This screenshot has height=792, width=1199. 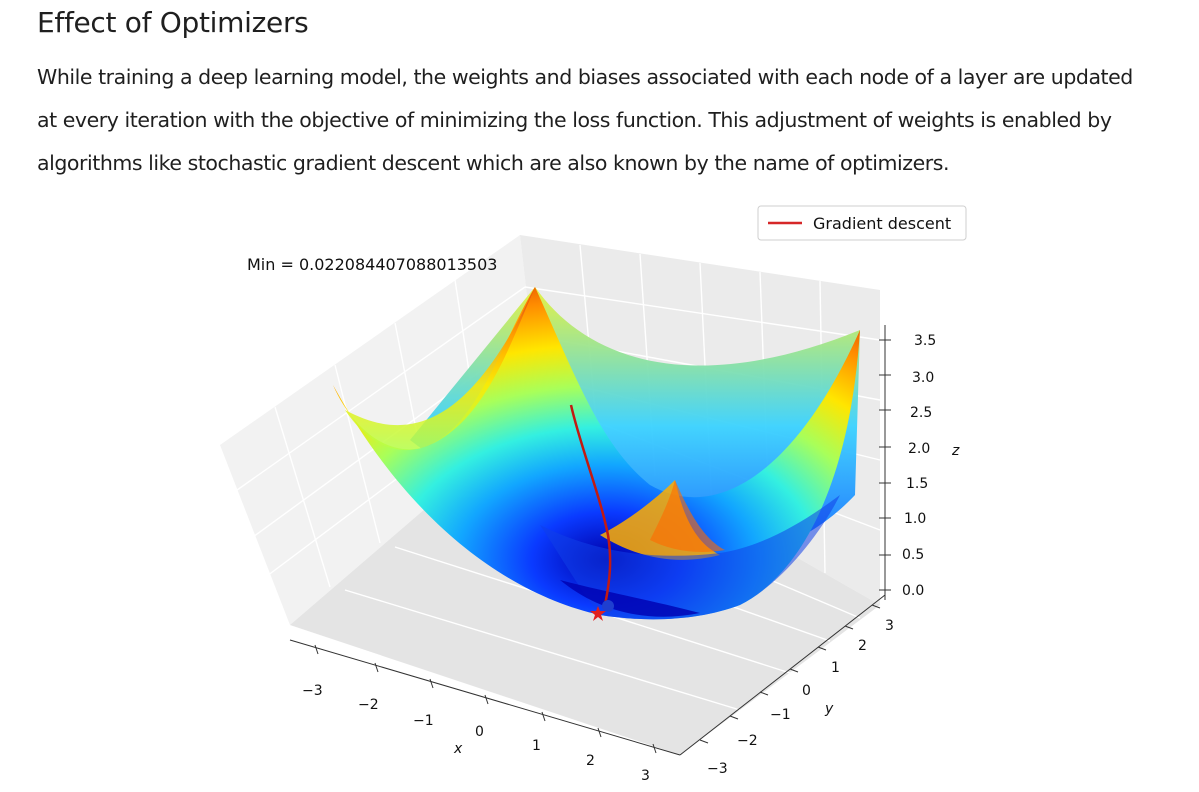 What do you see at coordinates (925, 341) in the screenshot?
I see `z-tick-label: 3.5` at bounding box center [925, 341].